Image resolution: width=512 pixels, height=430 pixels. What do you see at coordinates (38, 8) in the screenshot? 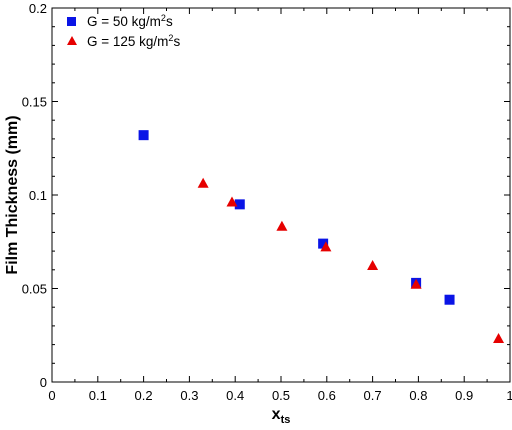
I see `y-tick-label: 0.2` at bounding box center [38, 8].